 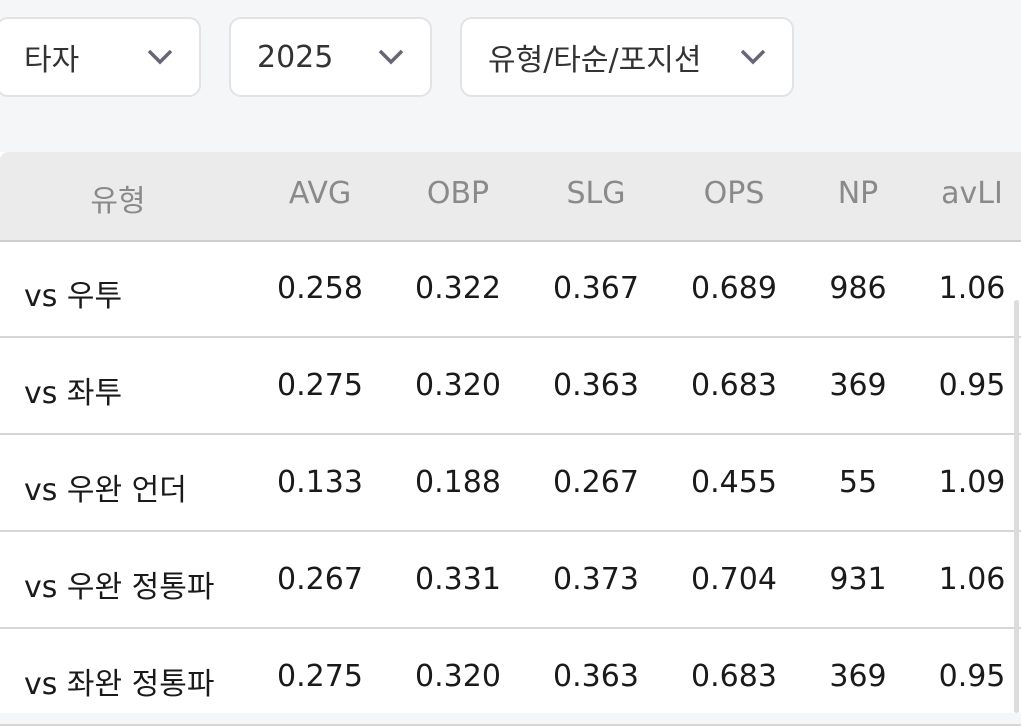 I want to click on stat-cell: 931, so click(x=858, y=579).